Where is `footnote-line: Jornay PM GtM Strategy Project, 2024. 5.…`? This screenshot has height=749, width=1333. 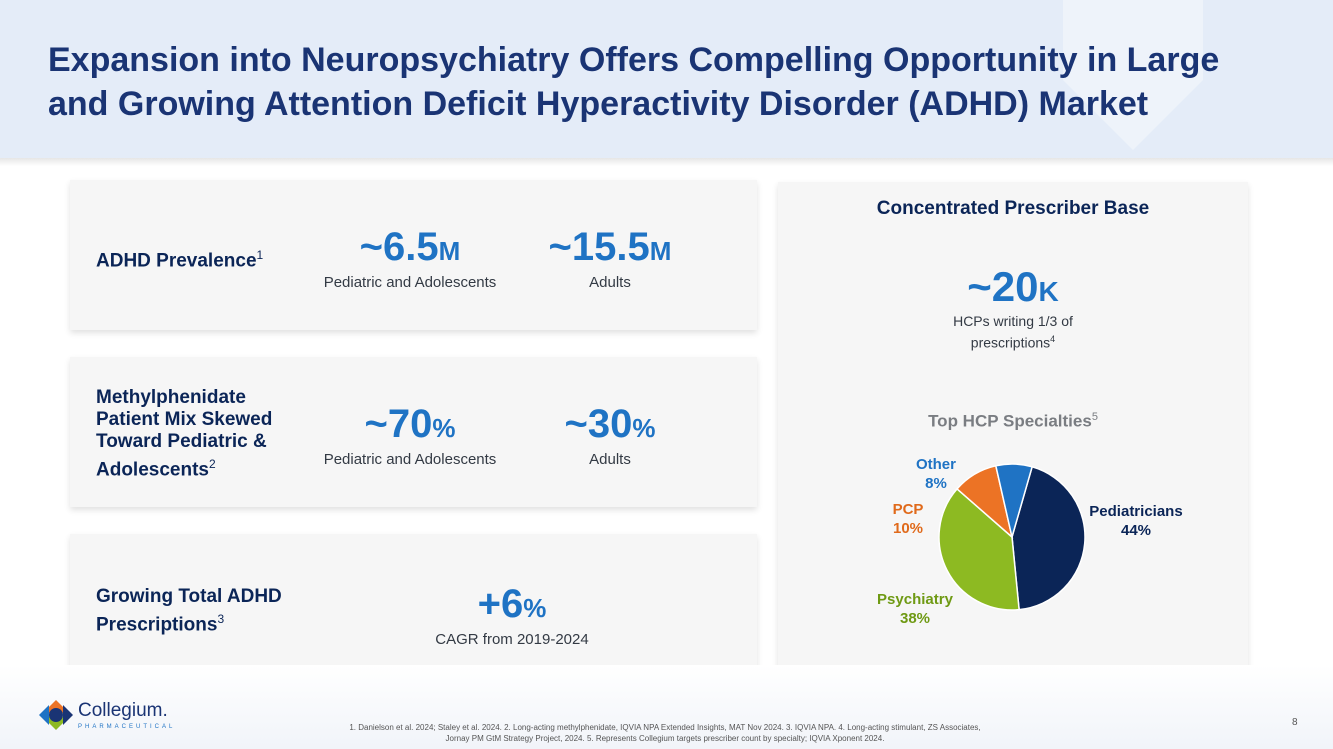 footnote-line: Jornay PM GtM Strategy Project, 2024. 5.… is located at coordinates (665, 738).